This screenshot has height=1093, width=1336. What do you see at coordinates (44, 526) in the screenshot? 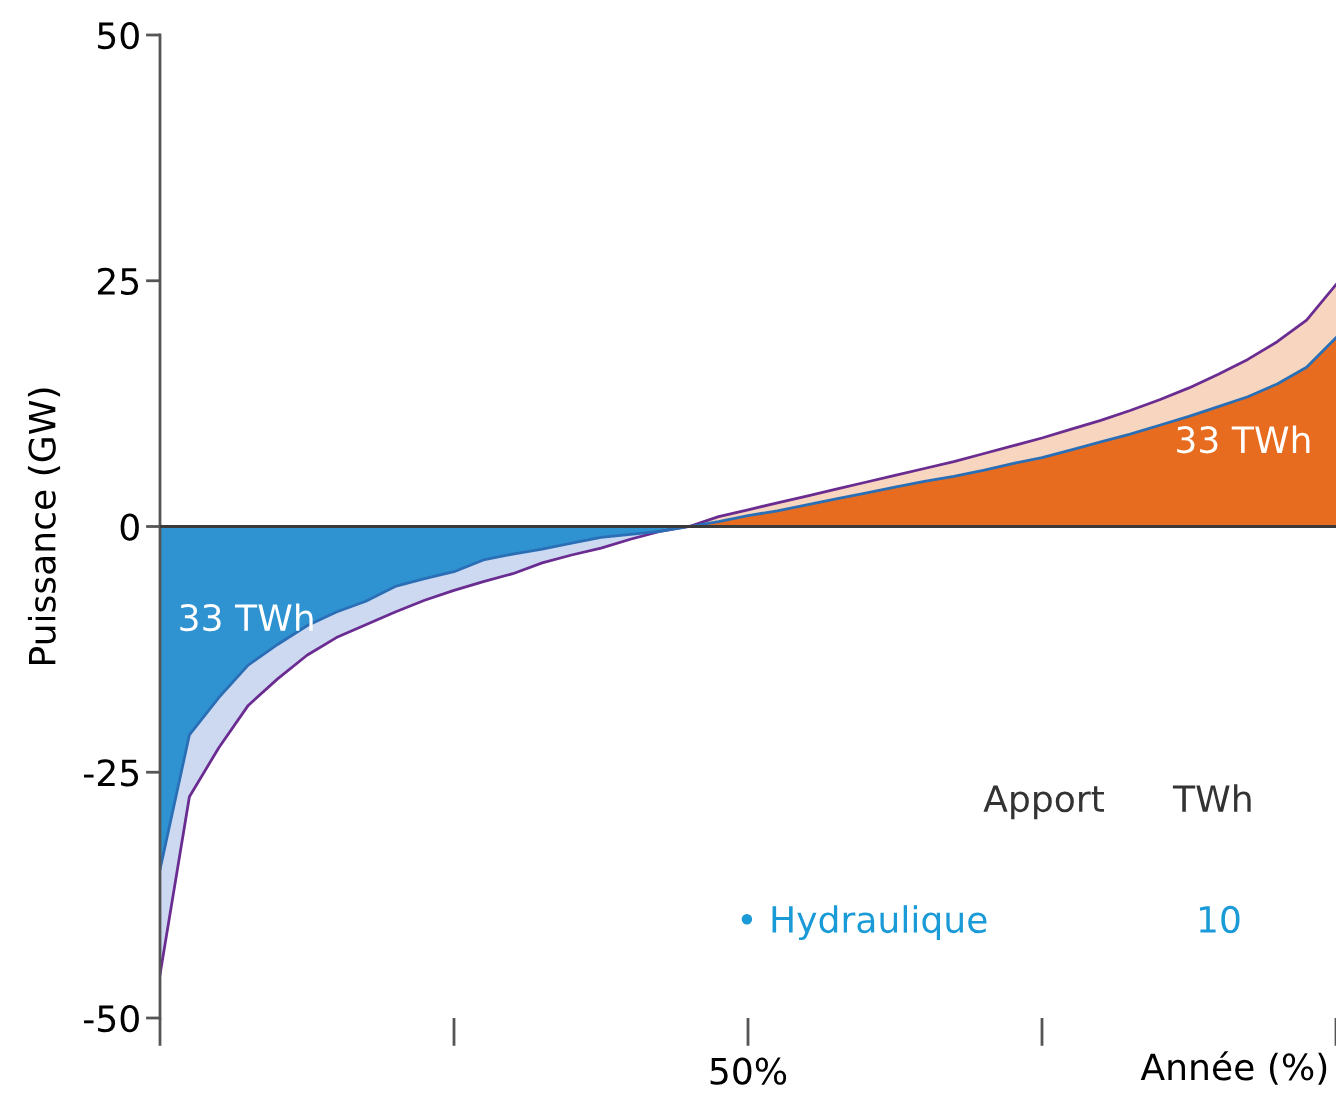
I see `y-axis-title: Puissance (GW)` at bounding box center [44, 526].